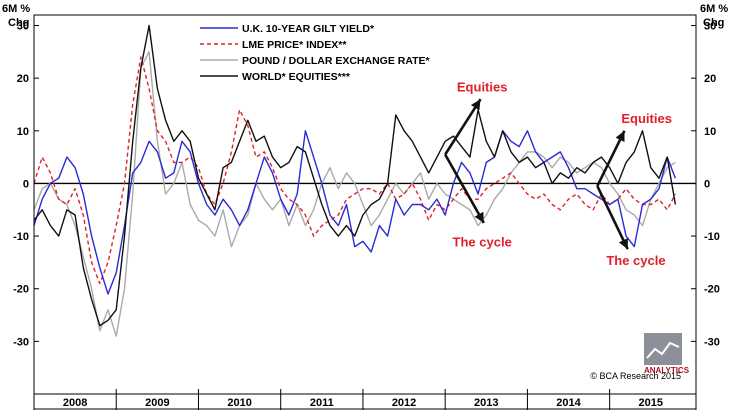 Image resolution: width=733 pixels, height=415 pixels. I want to click on y-axis-title-right-line-2: Chg, so click(713, 23).